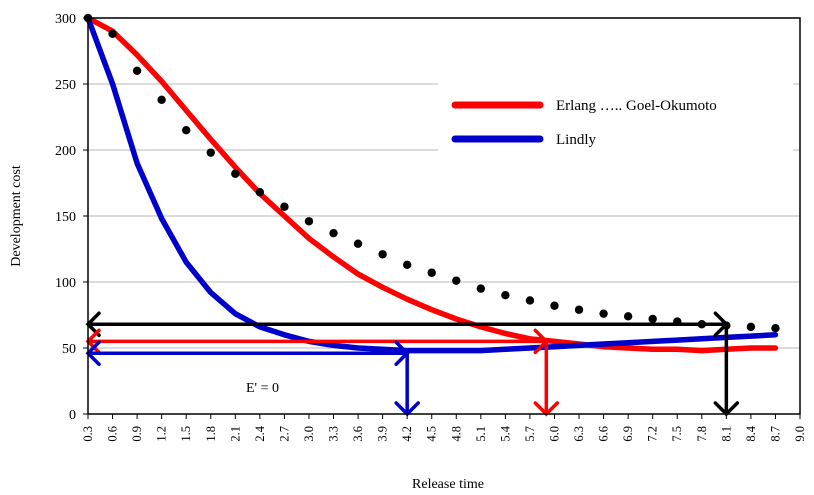  What do you see at coordinates (554, 434) in the screenshot?
I see `x-tick-label: 6.0` at bounding box center [554, 434].